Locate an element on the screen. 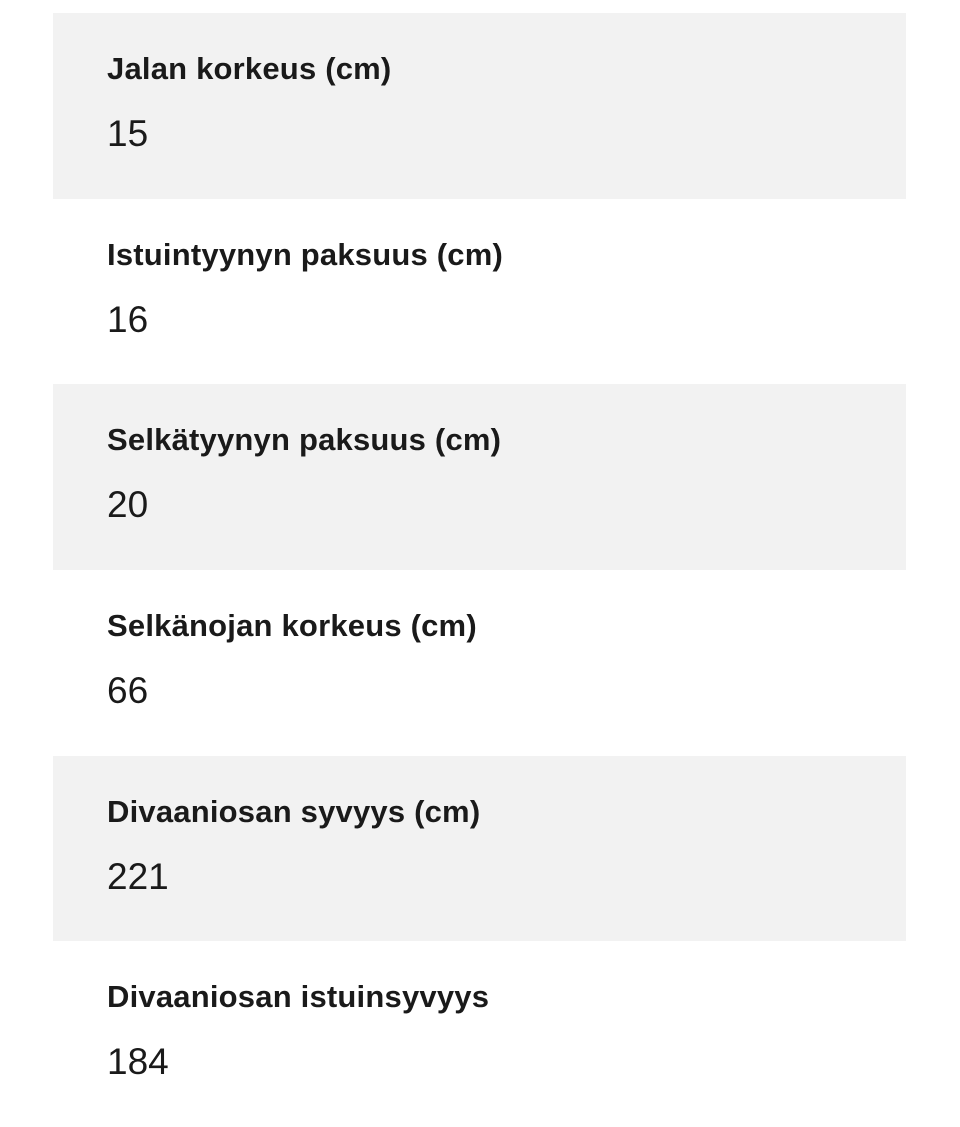  spec-row: Selkätyynyn paksuus (cm) 20 is located at coordinates (479, 477).